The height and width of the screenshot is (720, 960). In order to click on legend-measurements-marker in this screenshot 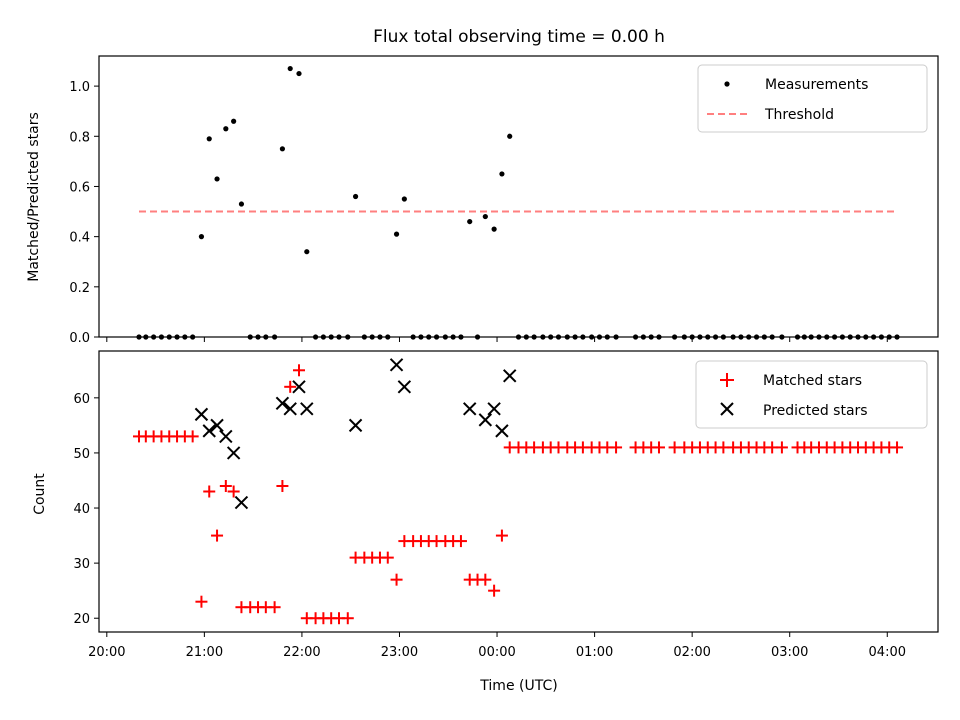, I will do `click(727, 84)`.